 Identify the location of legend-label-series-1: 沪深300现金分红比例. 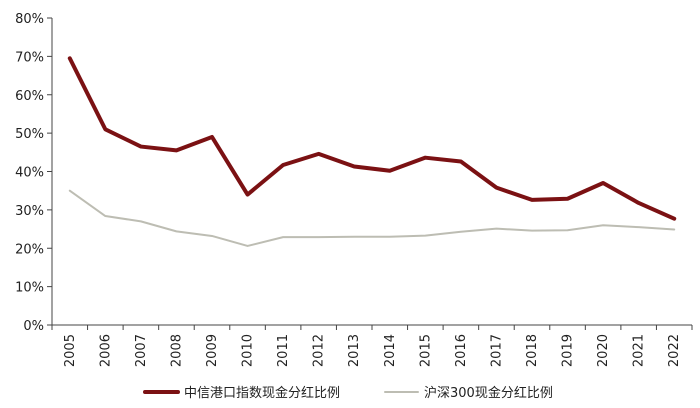
(488, 393).